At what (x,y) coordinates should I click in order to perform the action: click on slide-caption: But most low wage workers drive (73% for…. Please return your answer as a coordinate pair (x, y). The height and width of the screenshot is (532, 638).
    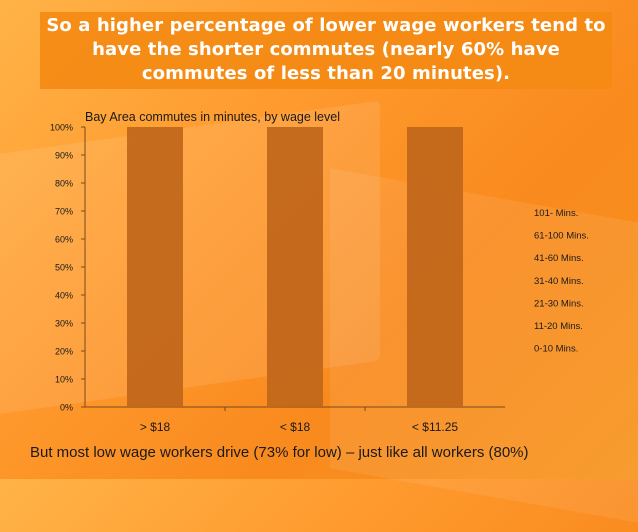
    Looking at the image, I should click on (279, 452).